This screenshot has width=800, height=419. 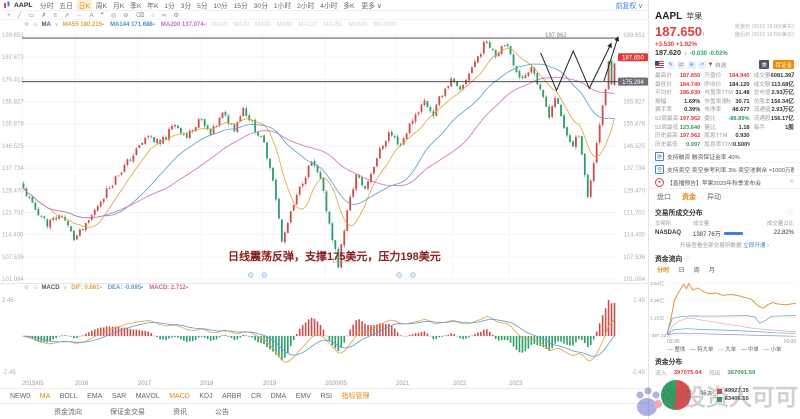 What do you see at coordinates (113, 15) in the screenshot?
I see `zoom-in-icon: ◎` at bounding box center [113, 15].